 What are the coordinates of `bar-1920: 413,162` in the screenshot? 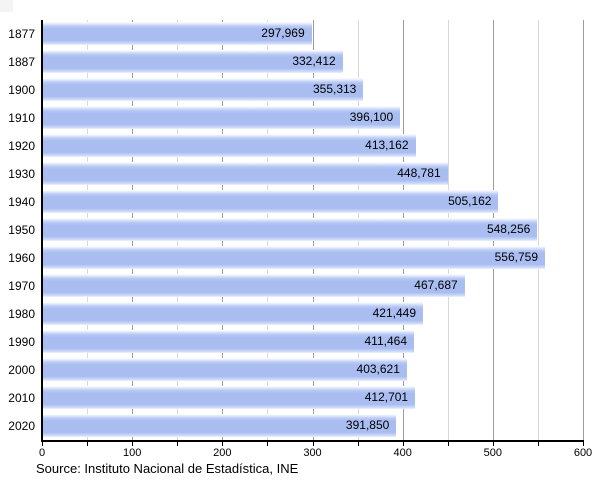 It's located at (229, 145).